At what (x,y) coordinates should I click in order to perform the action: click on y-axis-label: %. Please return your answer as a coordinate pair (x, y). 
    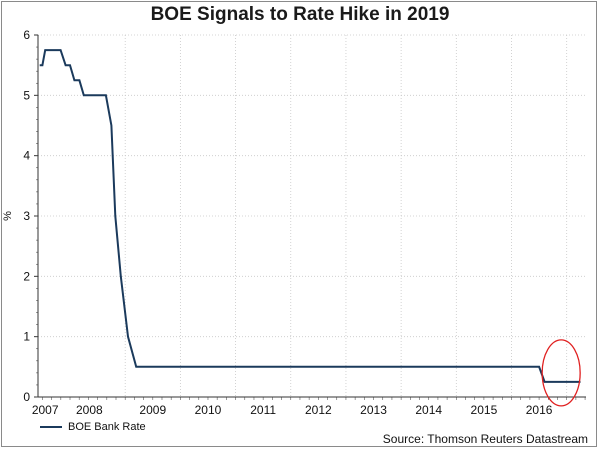
    Looking at the image, I should click on (8, 216).